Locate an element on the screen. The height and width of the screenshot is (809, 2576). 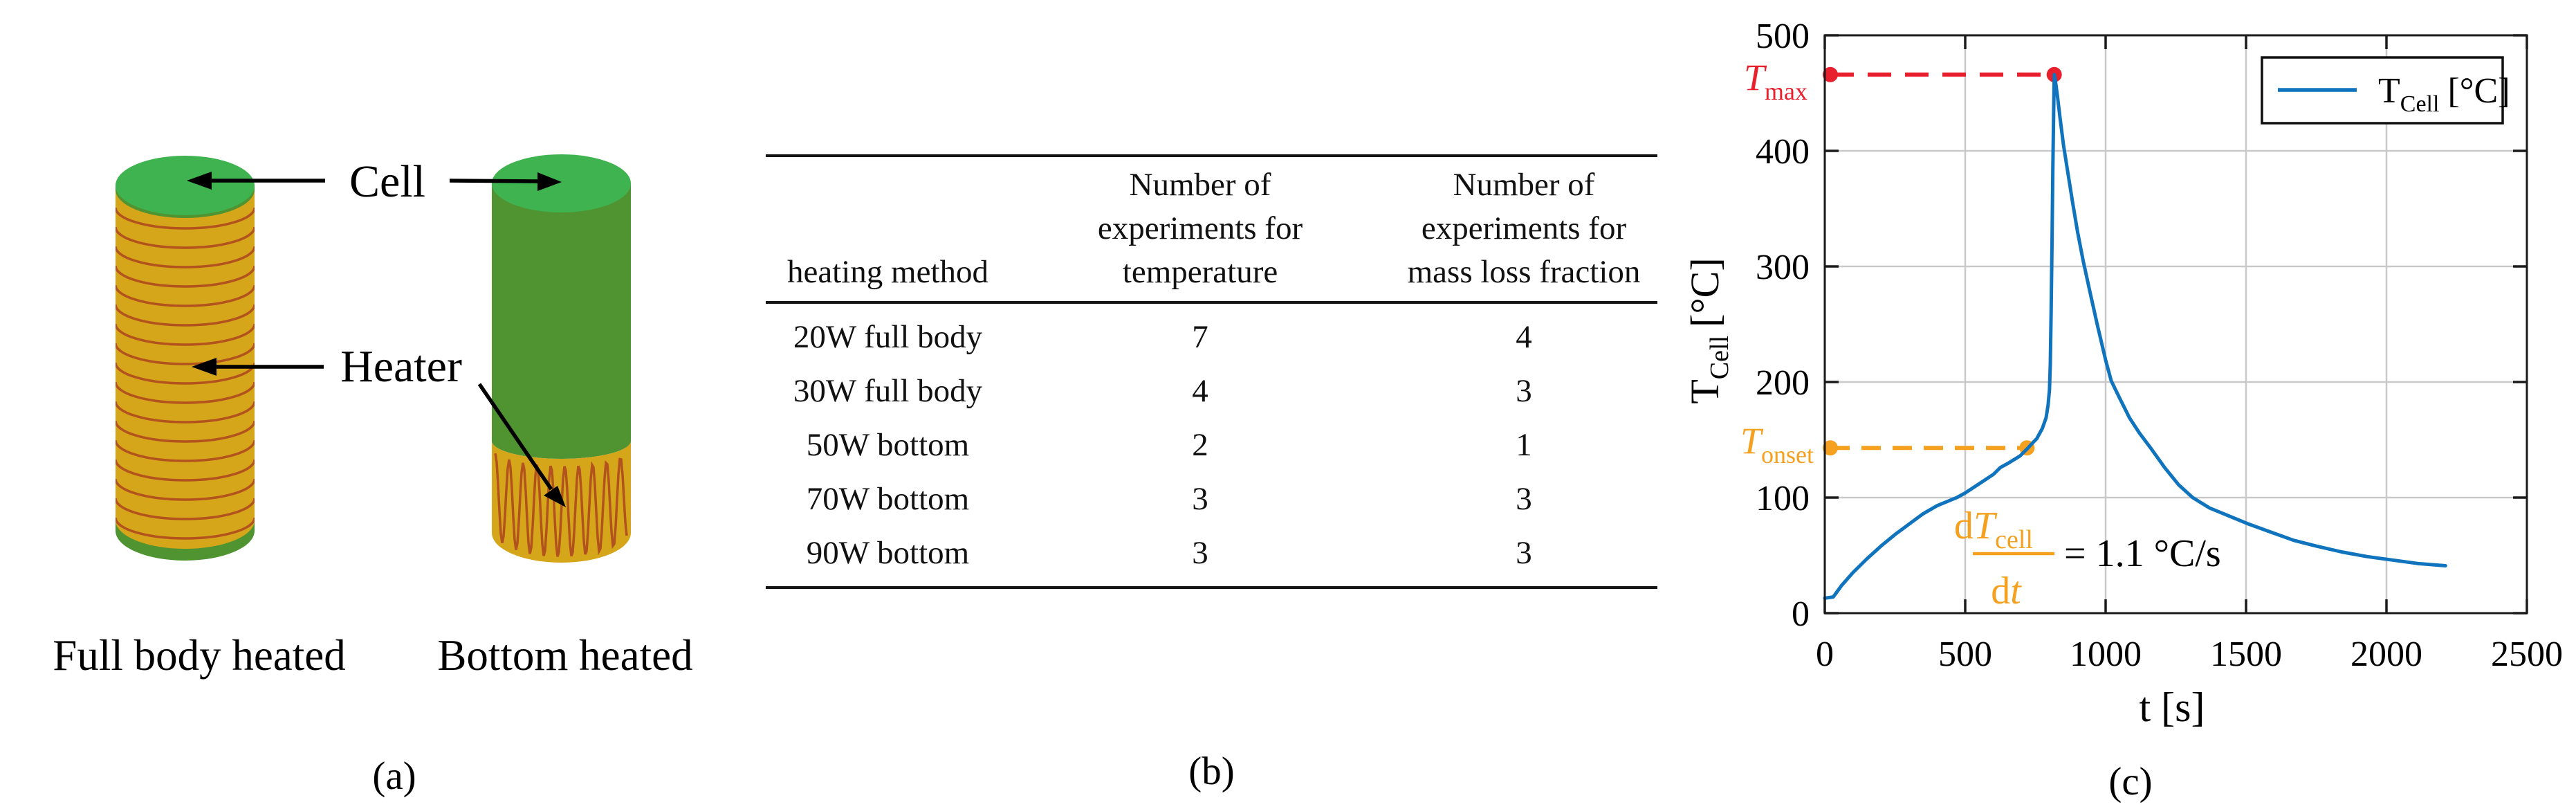
table-row: 70W bottom 3 3 is located at coordinates (1211, 499).